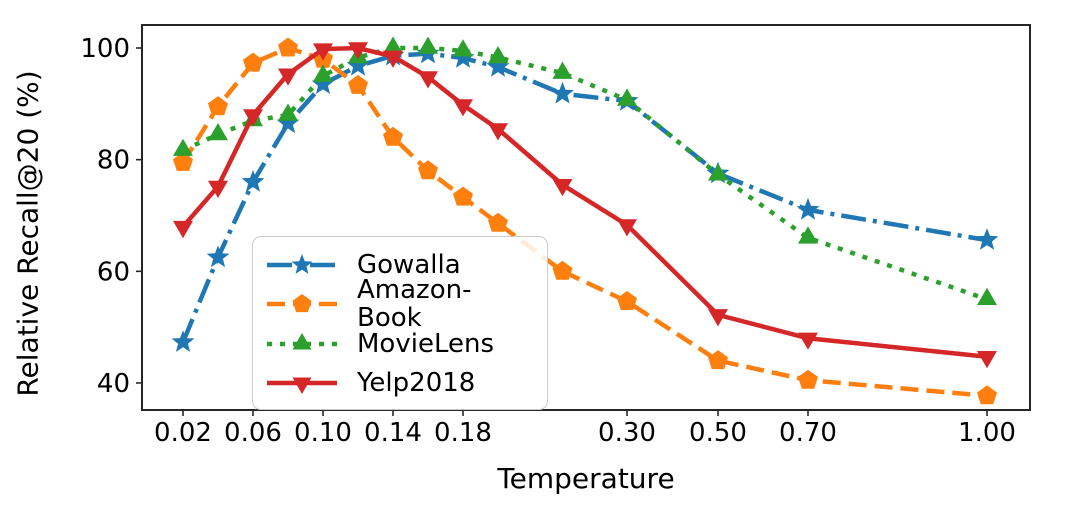  I want to click on legend-marker-amazon-book-pentagon-icon, so click(302, 303).